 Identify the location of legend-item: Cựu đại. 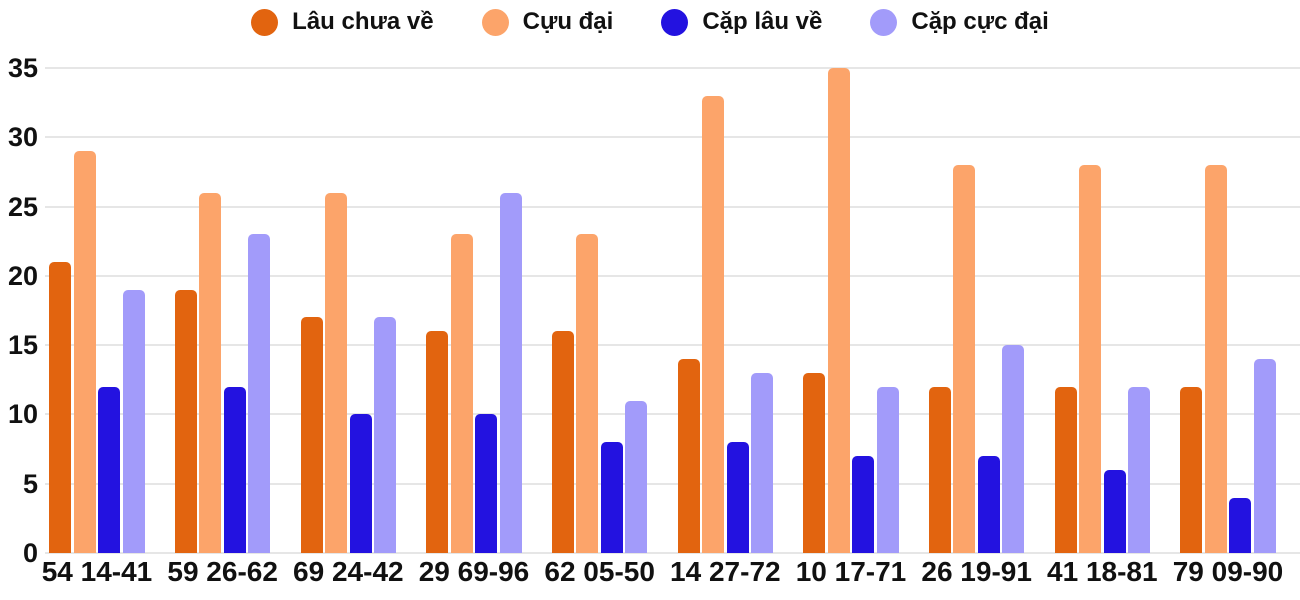
(547, 22).